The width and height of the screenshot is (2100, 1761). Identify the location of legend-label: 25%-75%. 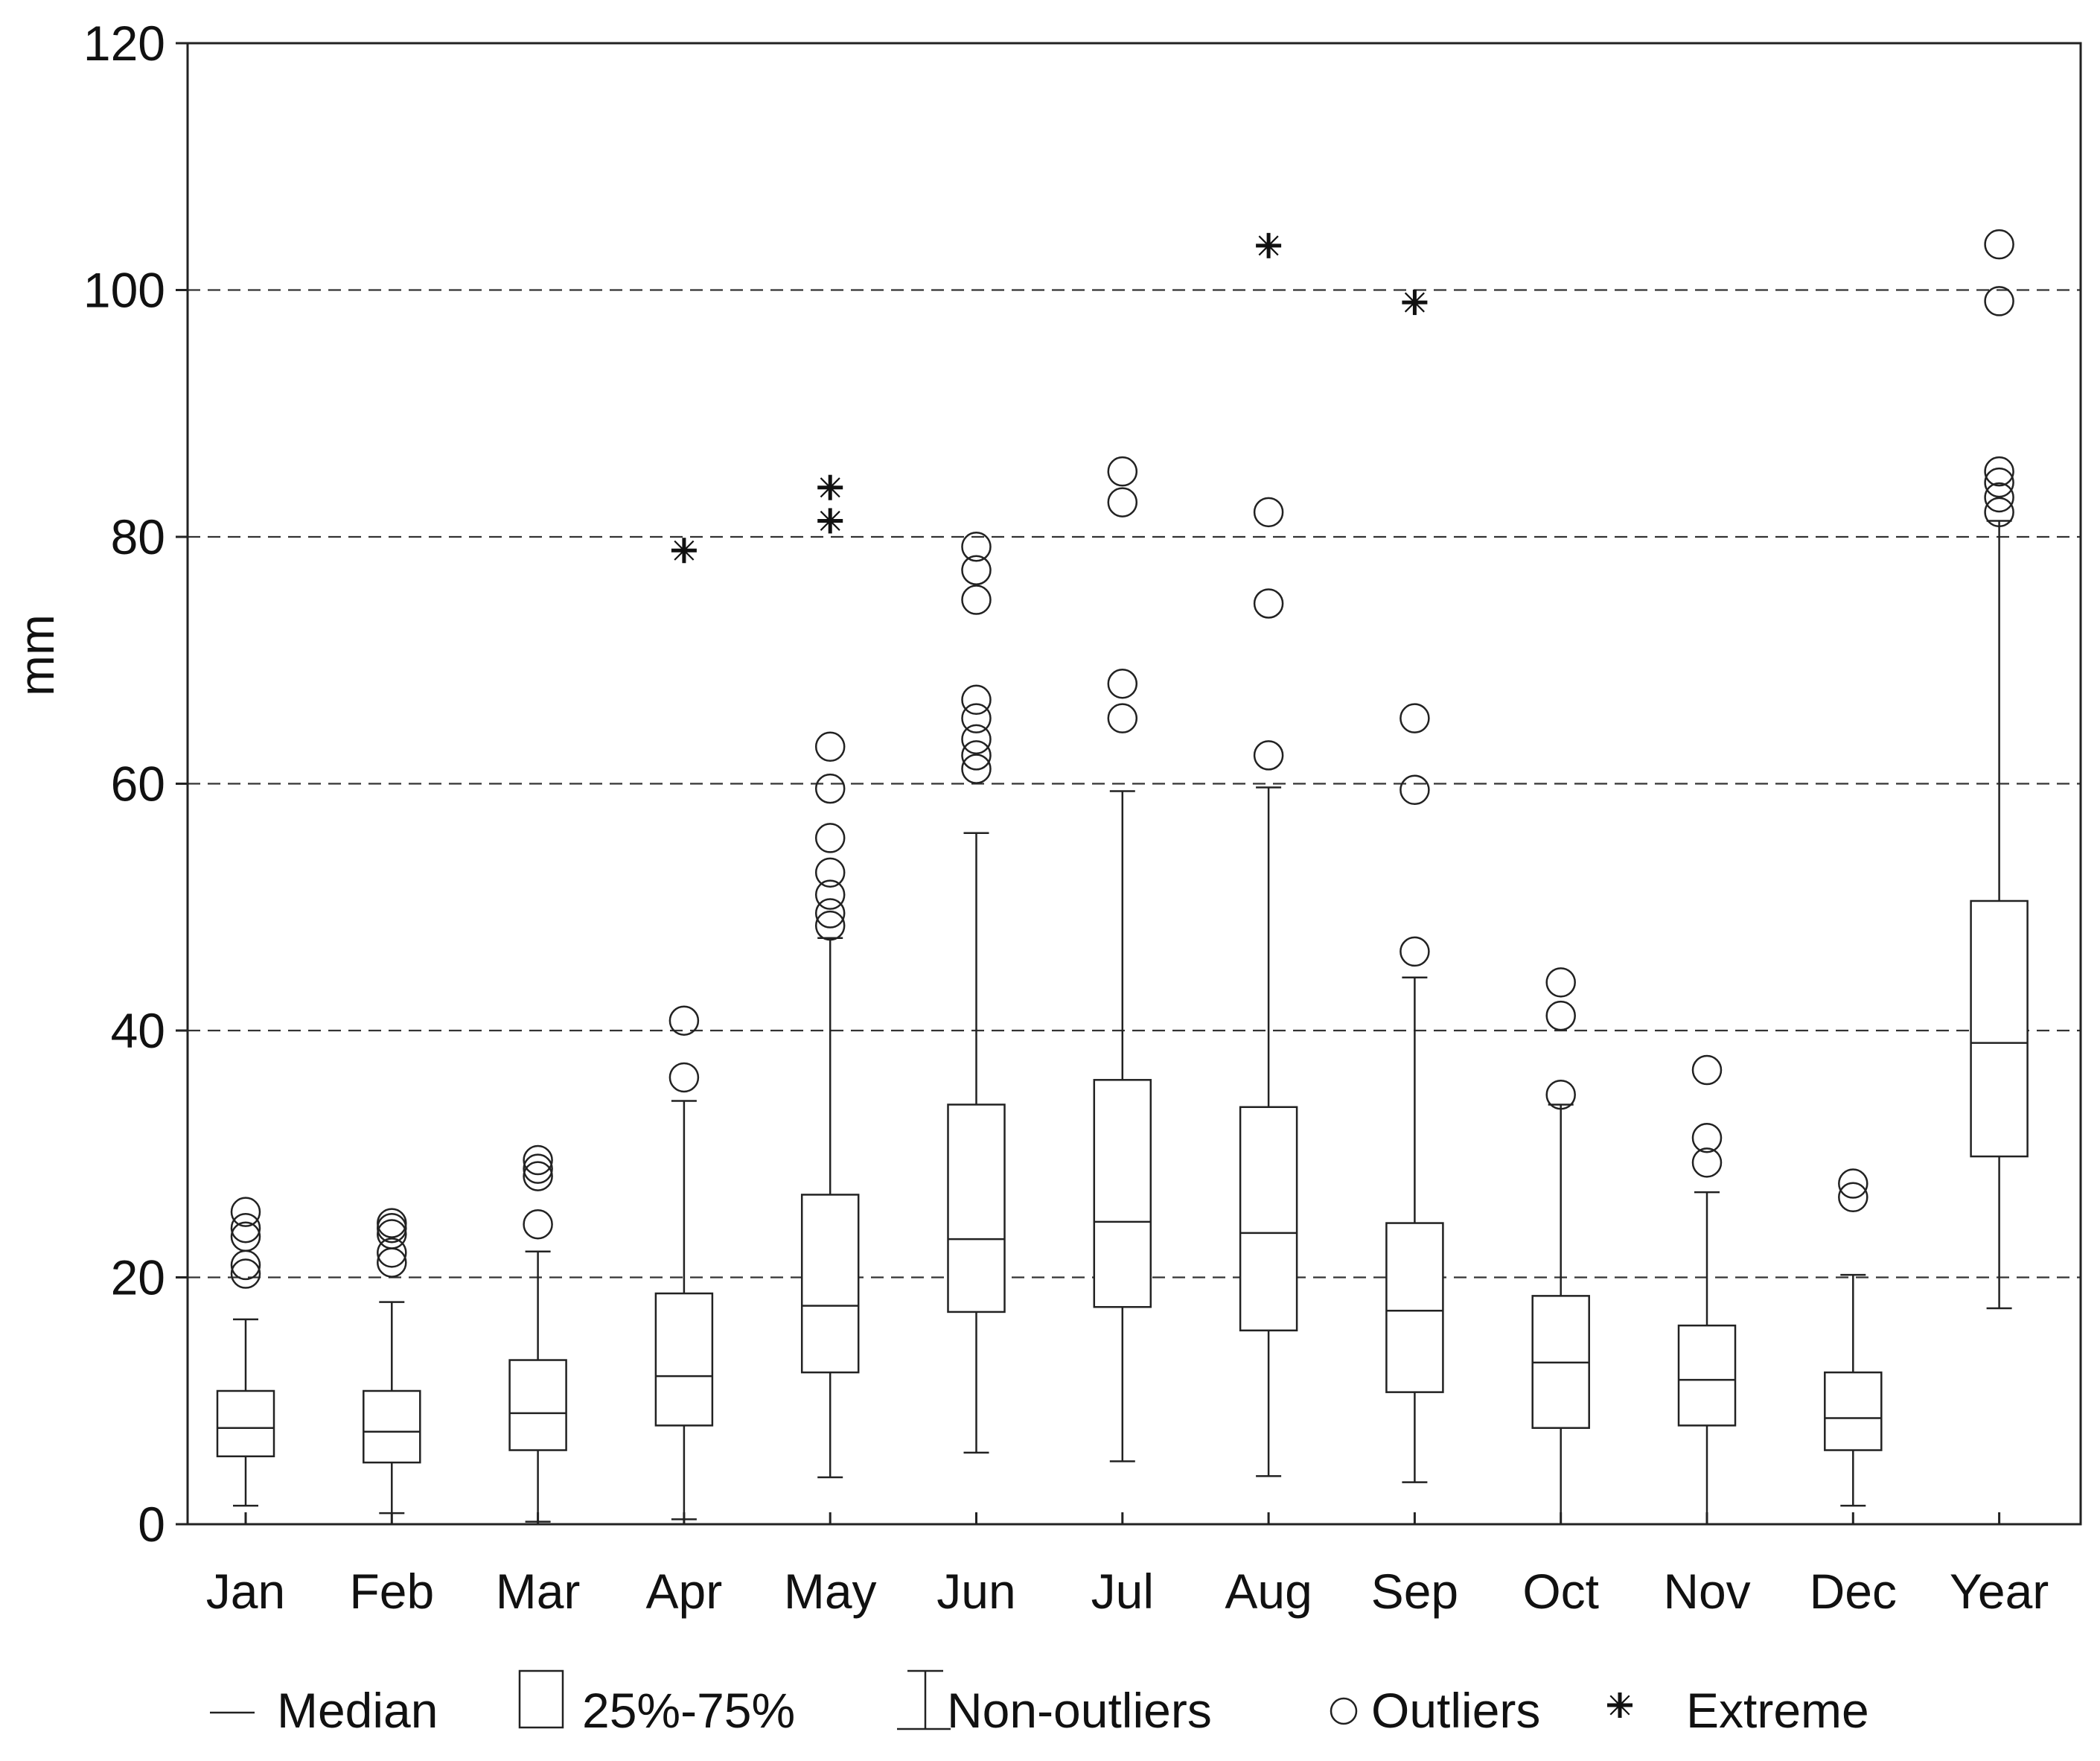
(688, 1711).